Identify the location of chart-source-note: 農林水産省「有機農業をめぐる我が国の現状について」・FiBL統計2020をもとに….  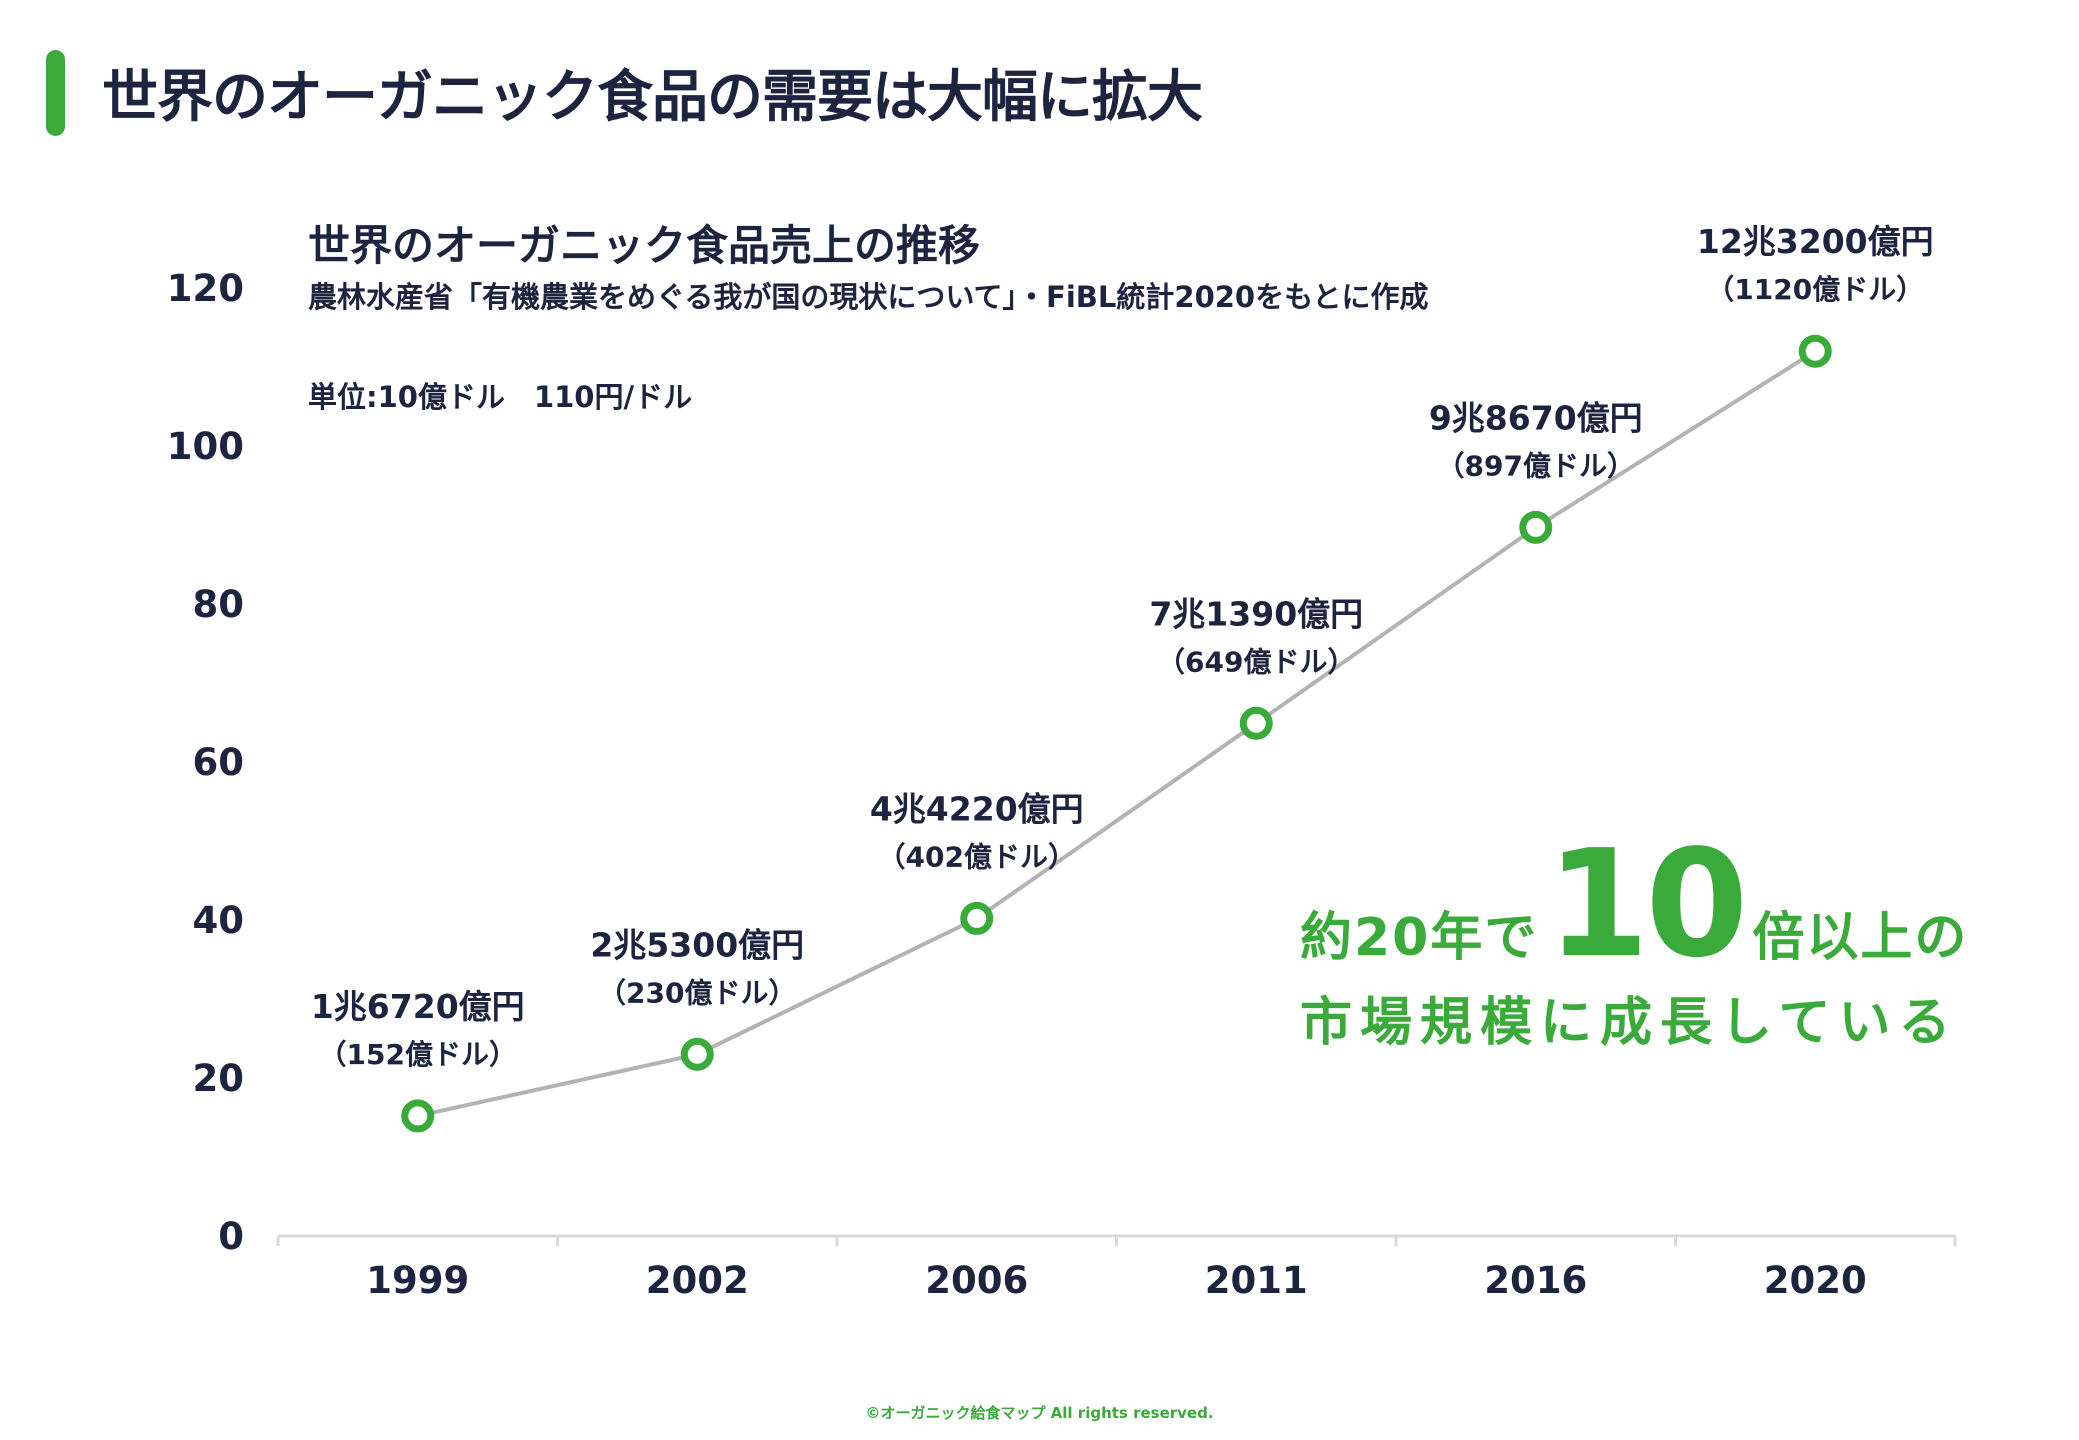
(868, 297).